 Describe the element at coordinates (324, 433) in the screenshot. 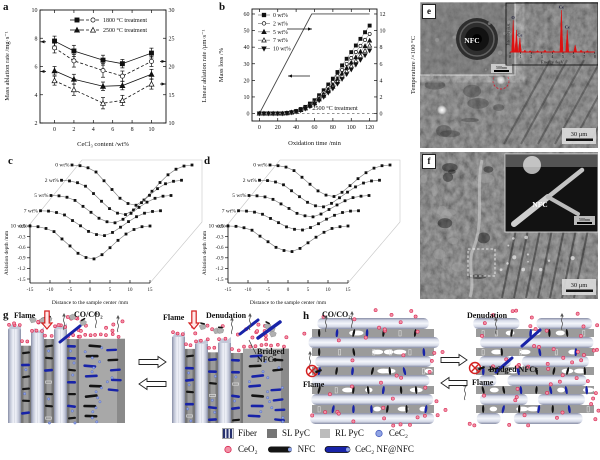

I see `rl-pyc-icon` at that location.